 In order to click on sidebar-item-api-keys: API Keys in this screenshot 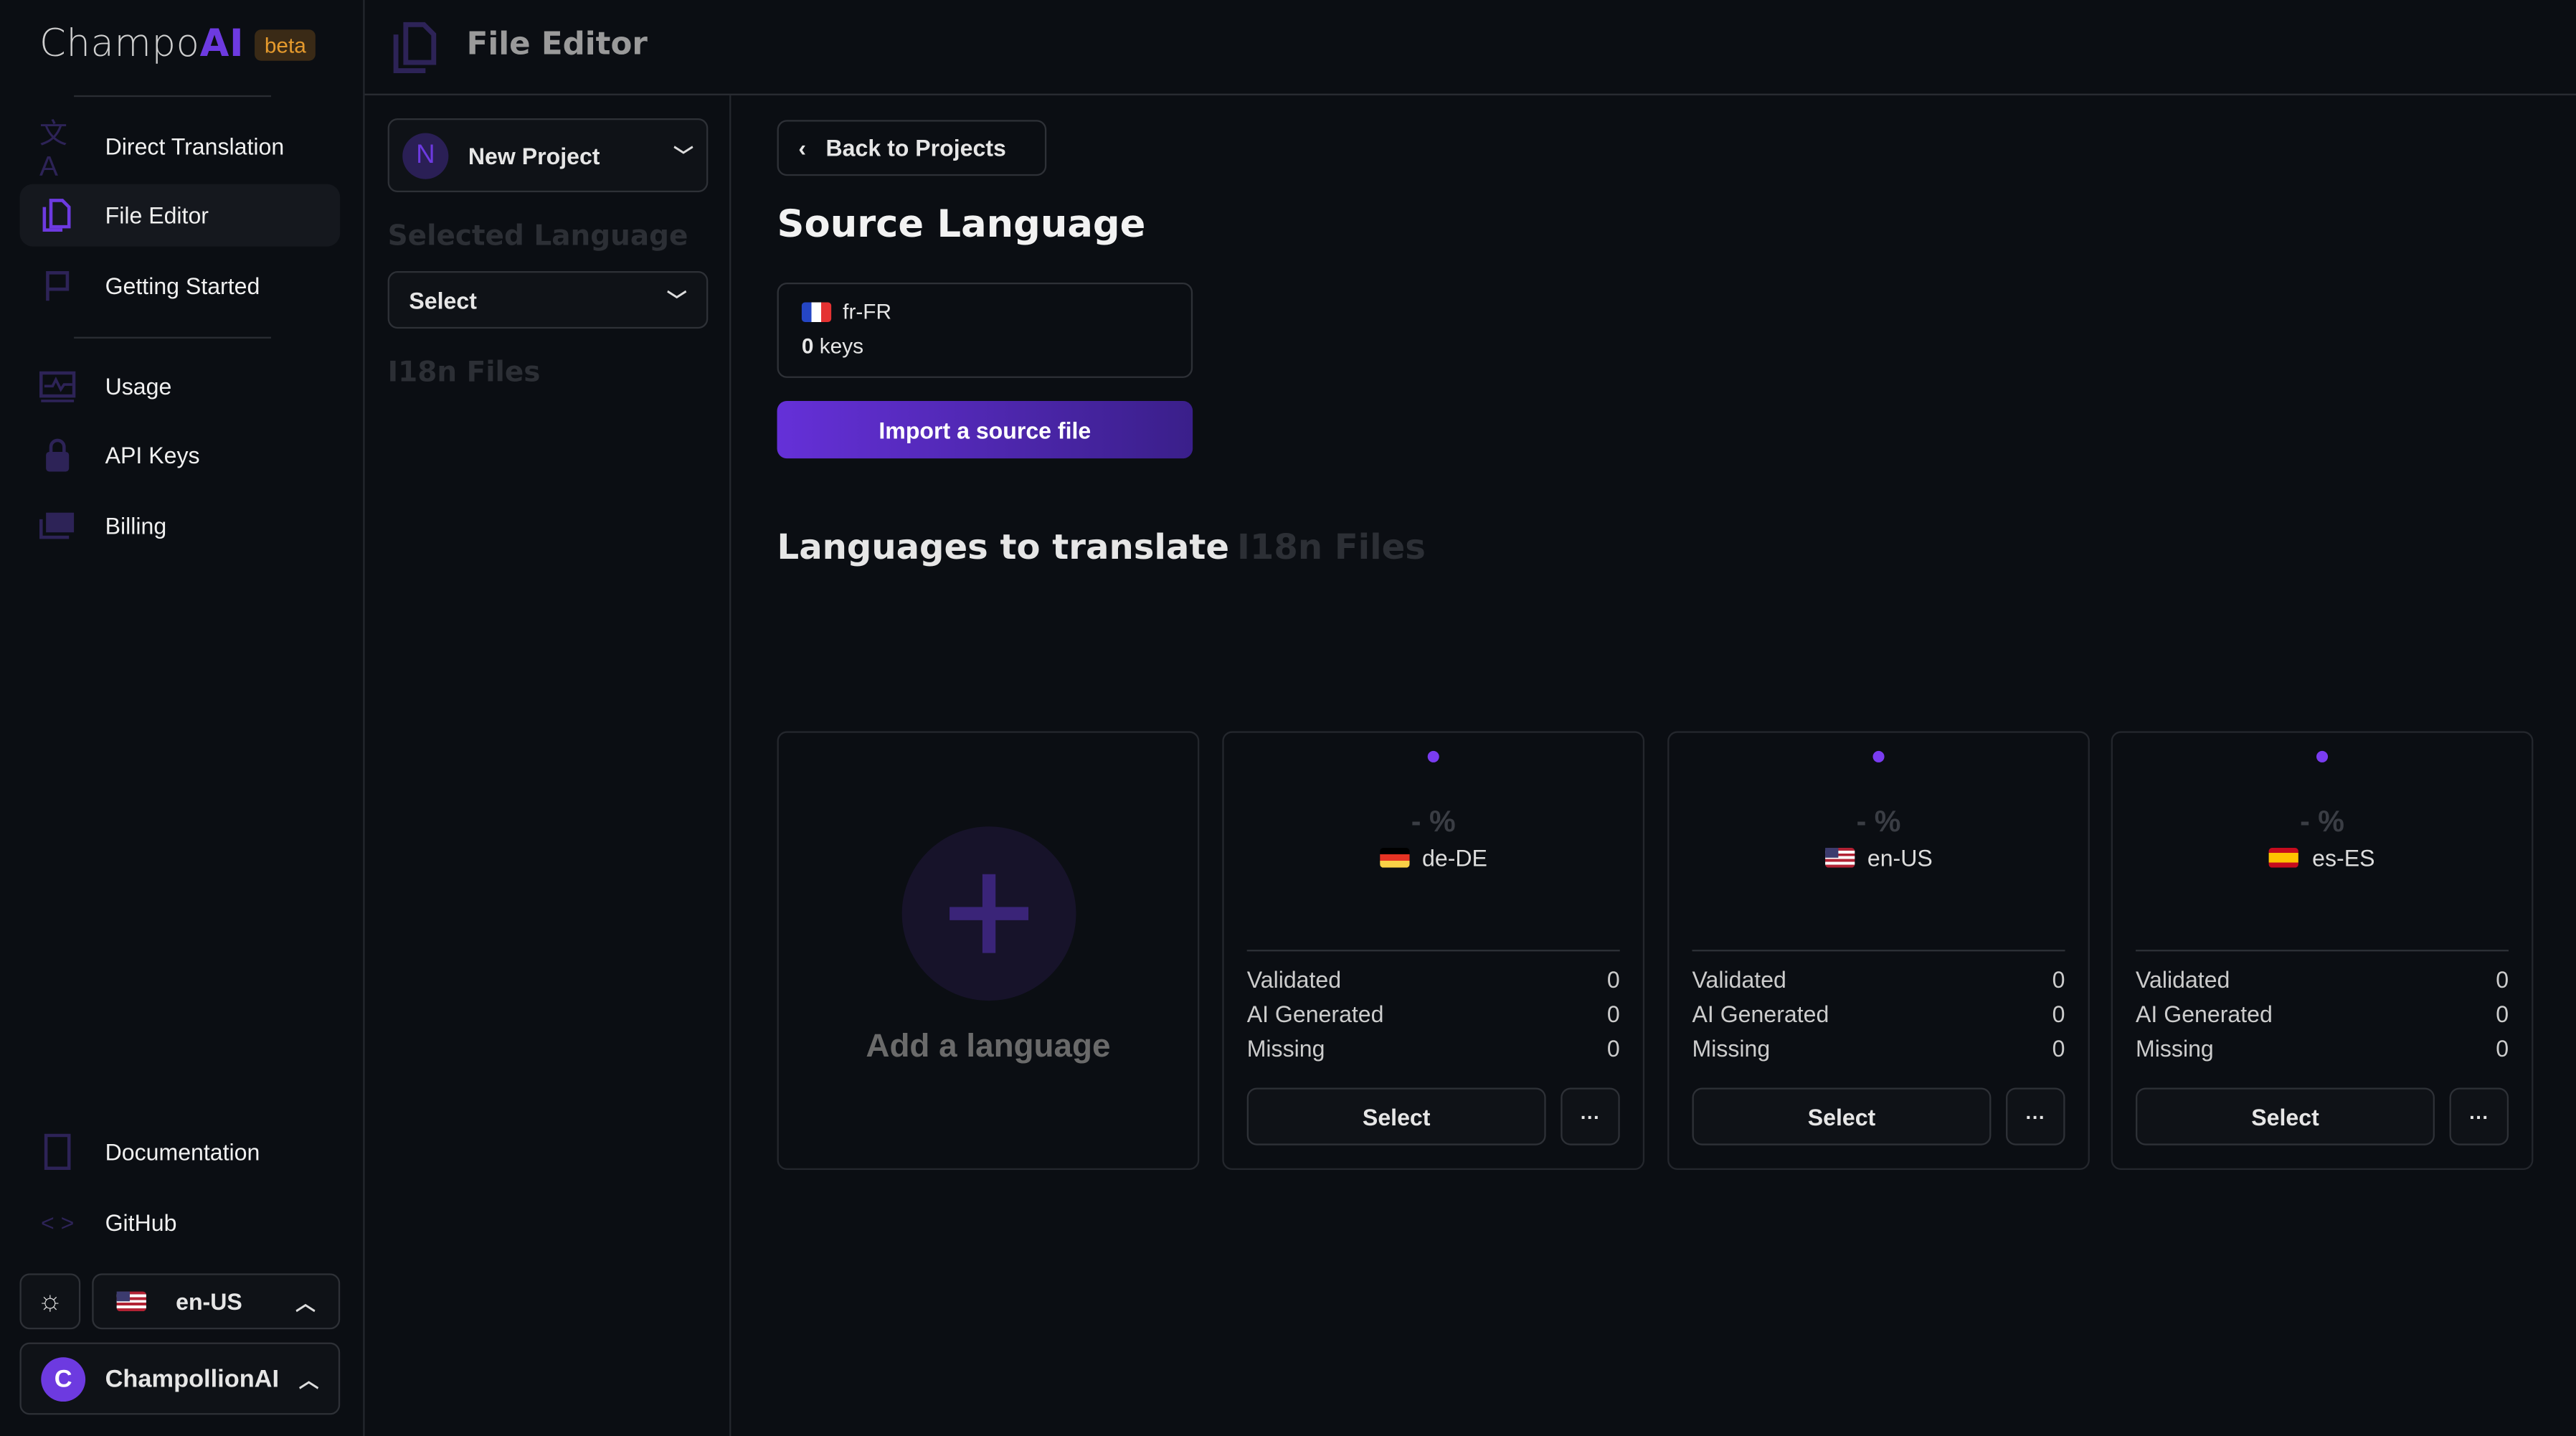, I will do `click(179, 455)`.